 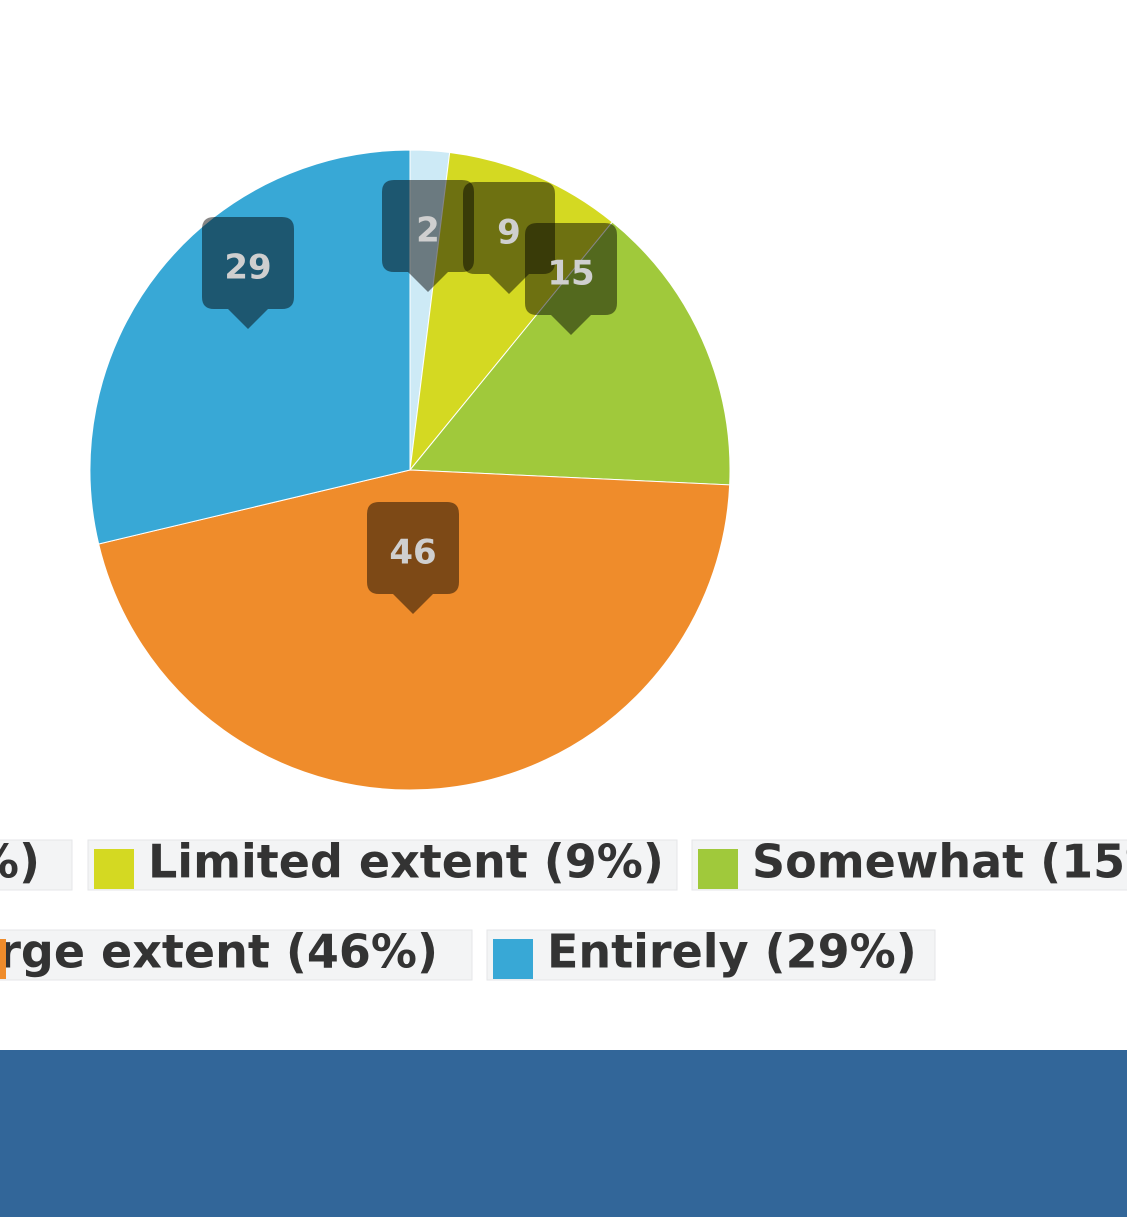 I want to click on legend-label: %), so click(x=20, y=862).